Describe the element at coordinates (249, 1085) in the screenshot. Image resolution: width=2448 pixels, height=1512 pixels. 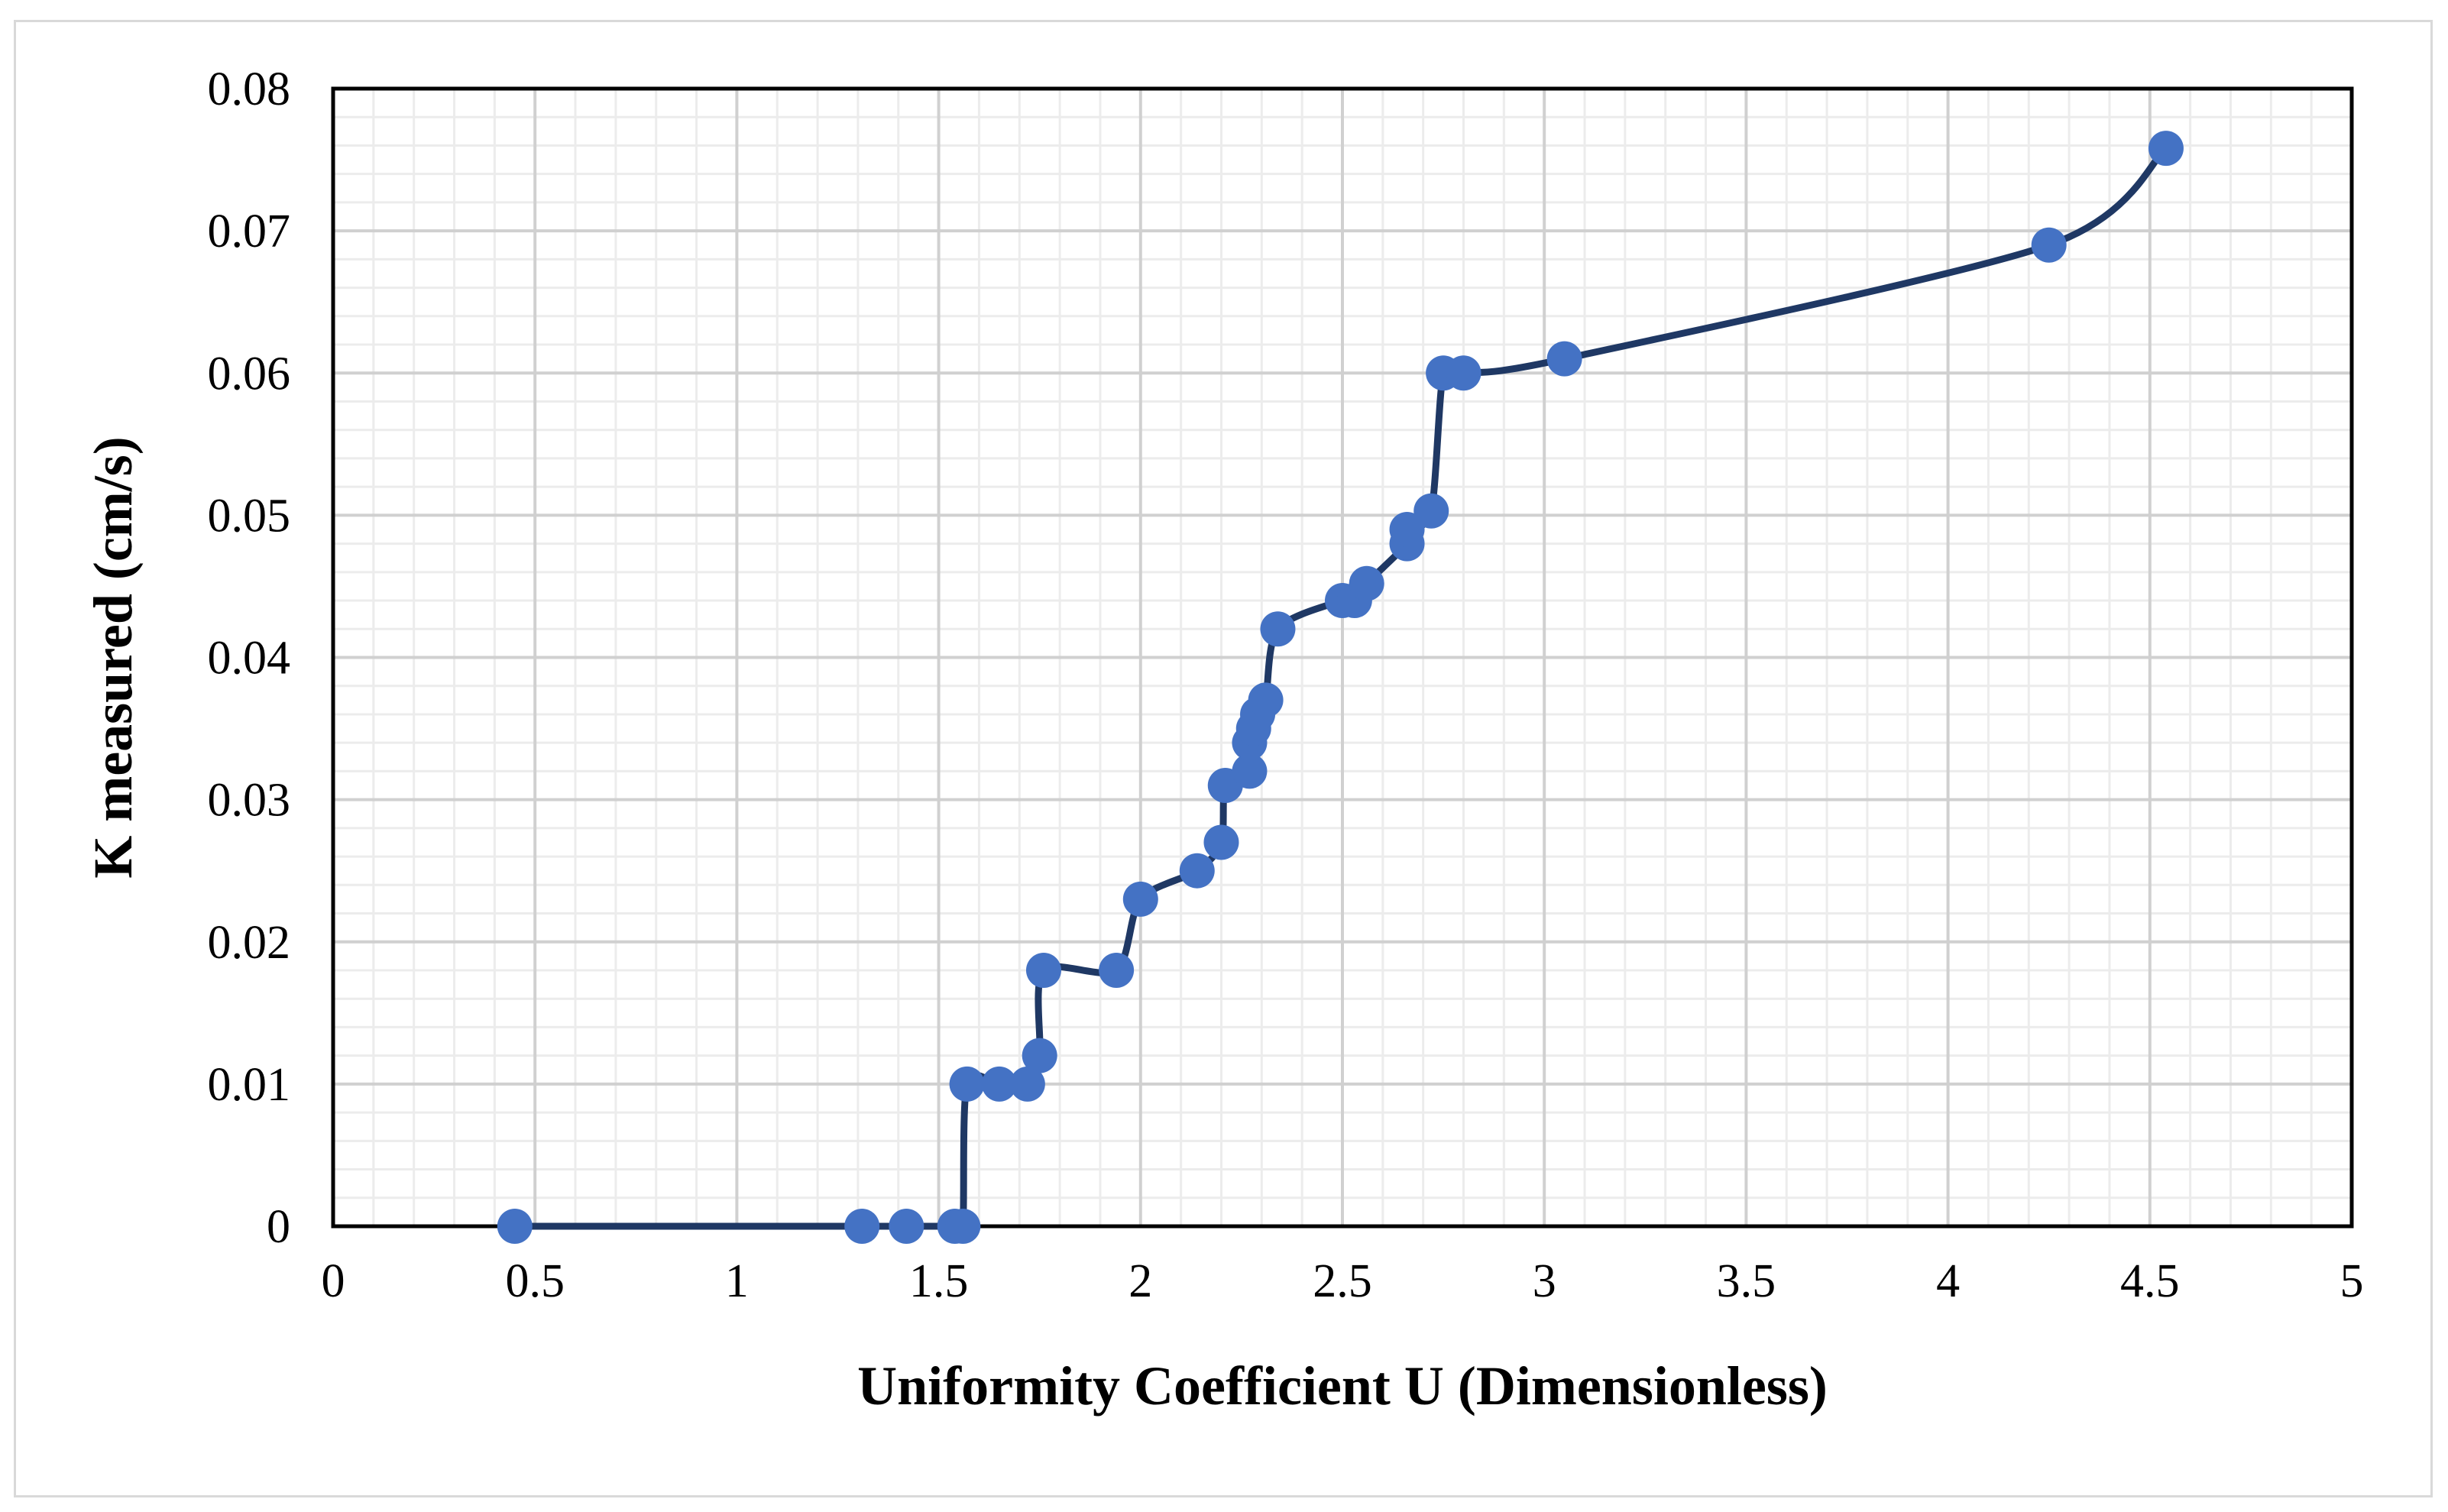
I see `y-tick-label: 0.01` at that location.